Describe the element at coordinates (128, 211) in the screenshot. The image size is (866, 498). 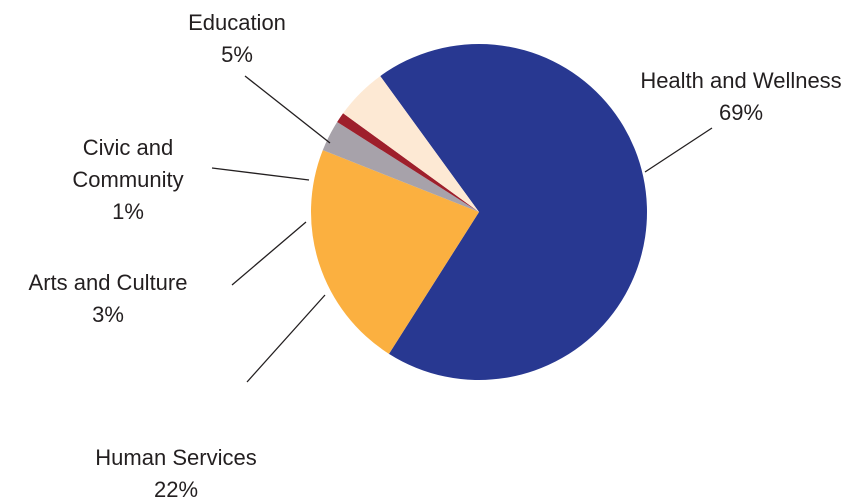
I see `slice-value-civic-and-community: 1%` at that location.